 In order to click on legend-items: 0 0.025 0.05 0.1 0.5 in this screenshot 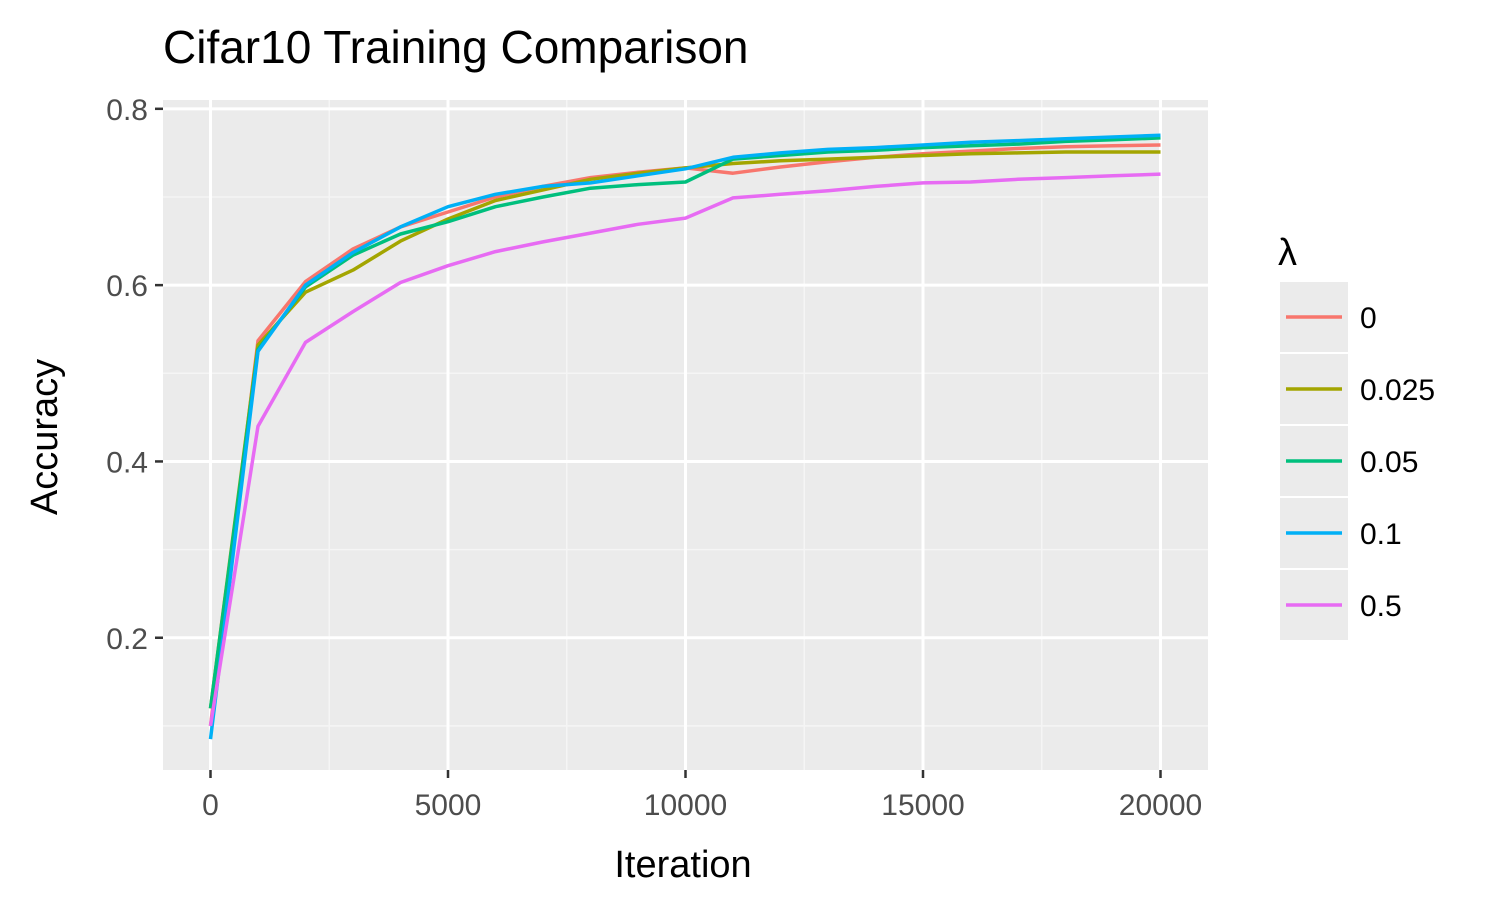, I will do `click(1357, 461)`.